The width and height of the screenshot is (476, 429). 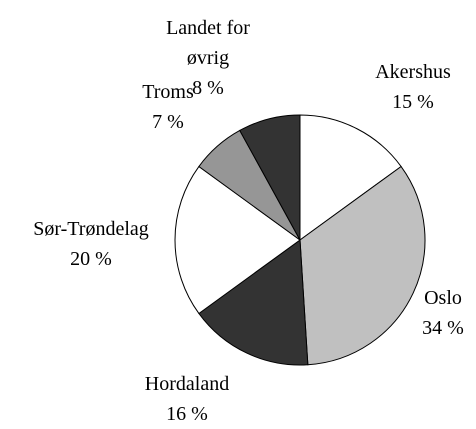 I want to click on slice-label: Sør-Trøndelag 20 %, so click(x=91, y=244).